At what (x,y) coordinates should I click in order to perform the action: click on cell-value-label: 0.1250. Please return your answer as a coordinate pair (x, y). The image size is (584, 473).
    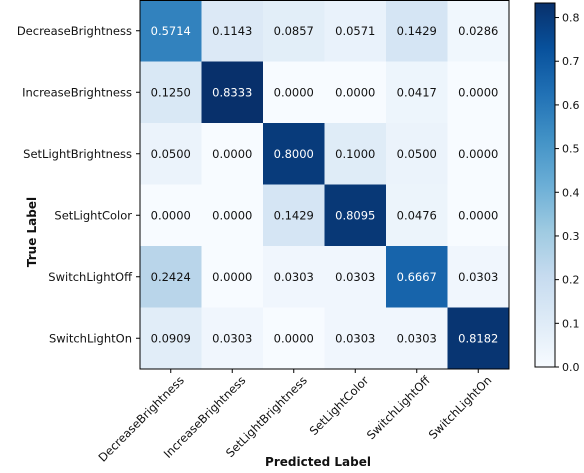
    Looking at the image, I should click on (171, 92).